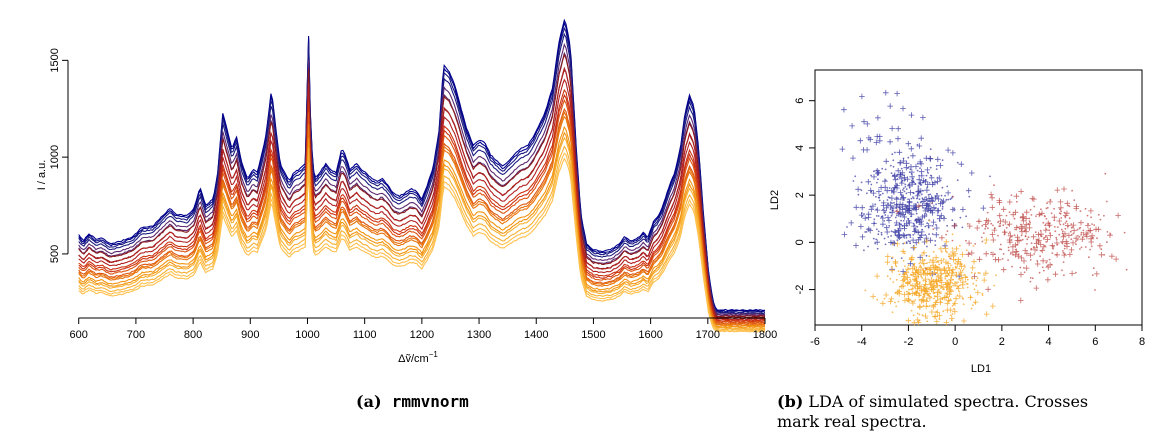 This screenshot has height=432, width=1153. What do you see at coordinates (1049, 342) in the screenshot?
I see `lda-x-tick-label: 4` at bounding box center [1049, 342].